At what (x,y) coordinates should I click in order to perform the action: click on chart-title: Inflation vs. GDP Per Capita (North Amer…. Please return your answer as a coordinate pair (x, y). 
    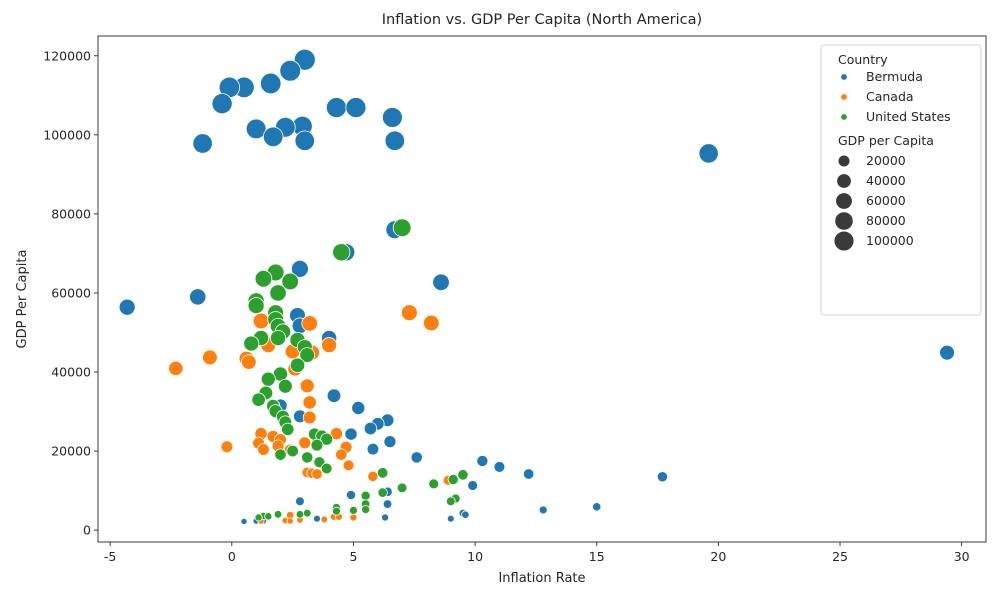
    Looking at the image, I should click on (542, 20).